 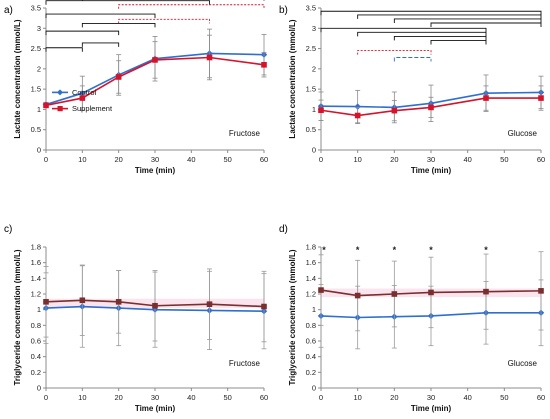 I want to click on x-tick-label: 50, so click(x=504, y=397).